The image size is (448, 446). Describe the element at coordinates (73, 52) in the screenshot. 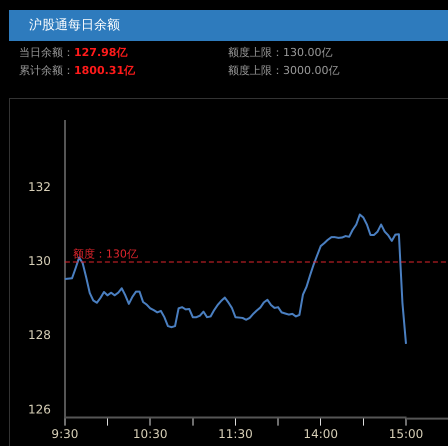

I see `text: 当日余额：127.98亿` at that location.